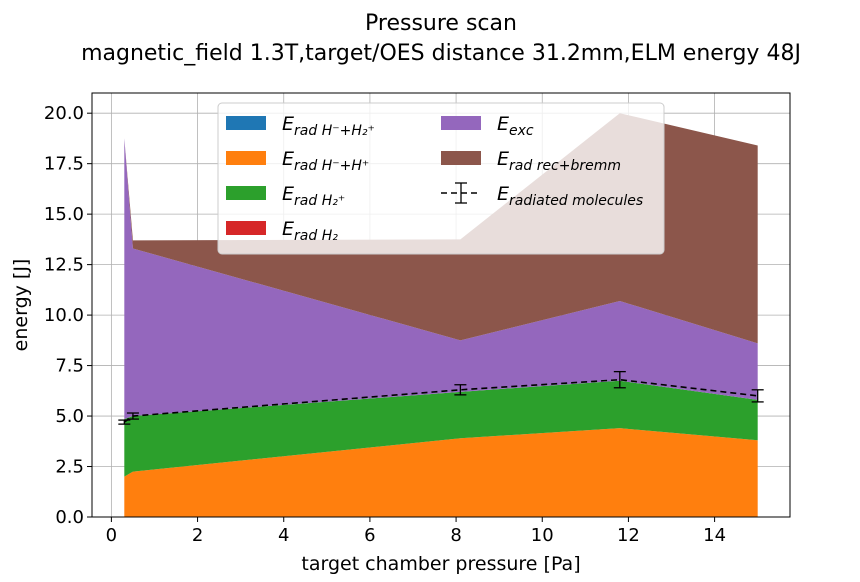  What do you see at coordinates (69, 366) in the screenshot?
I see `y-tick-label: 7.5` at bounding box center [69, 366].